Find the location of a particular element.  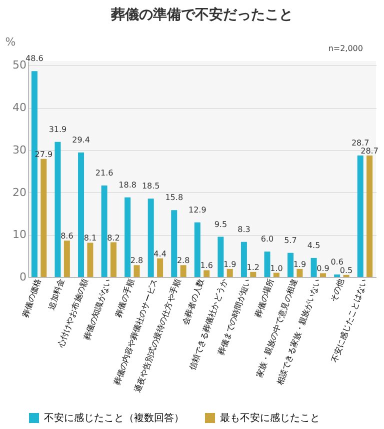

x-tick-label: その他 is located at coordinates (337, 291).